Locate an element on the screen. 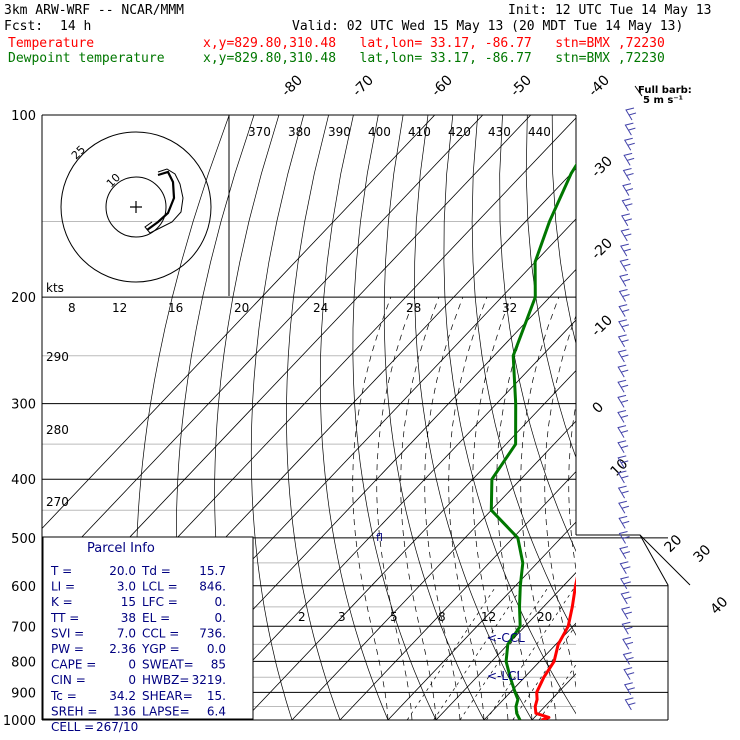  parcel-row-label: LI = is located at coordinates (63, 587).